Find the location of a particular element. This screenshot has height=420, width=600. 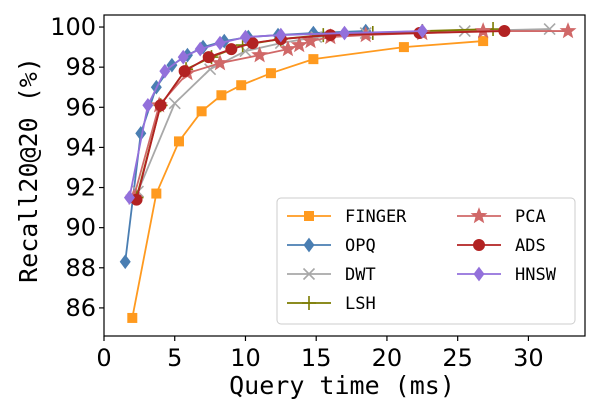

legend-marker-opq is located at coordinates (309, 245).